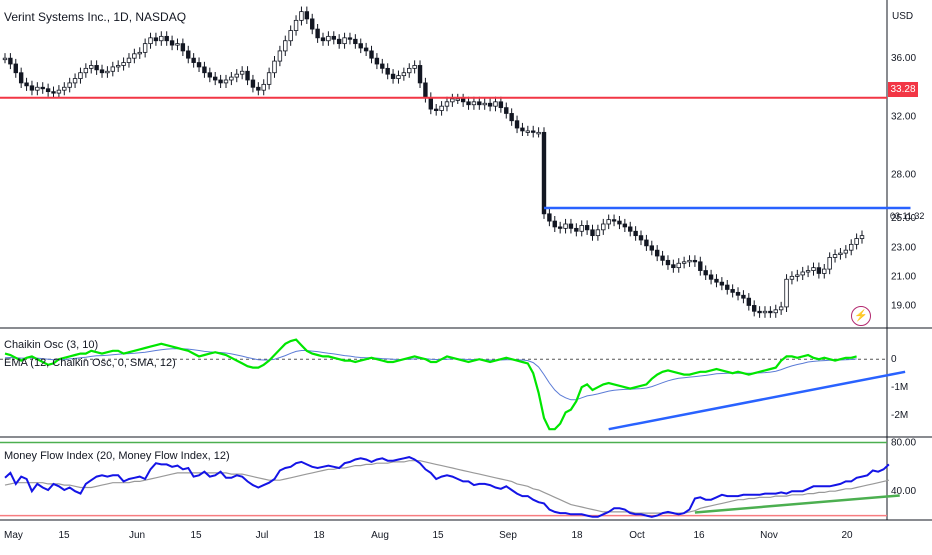 The height and width of the screenshot is (555, 932). I want to click on time-tick-label: May, so click(13, 535).